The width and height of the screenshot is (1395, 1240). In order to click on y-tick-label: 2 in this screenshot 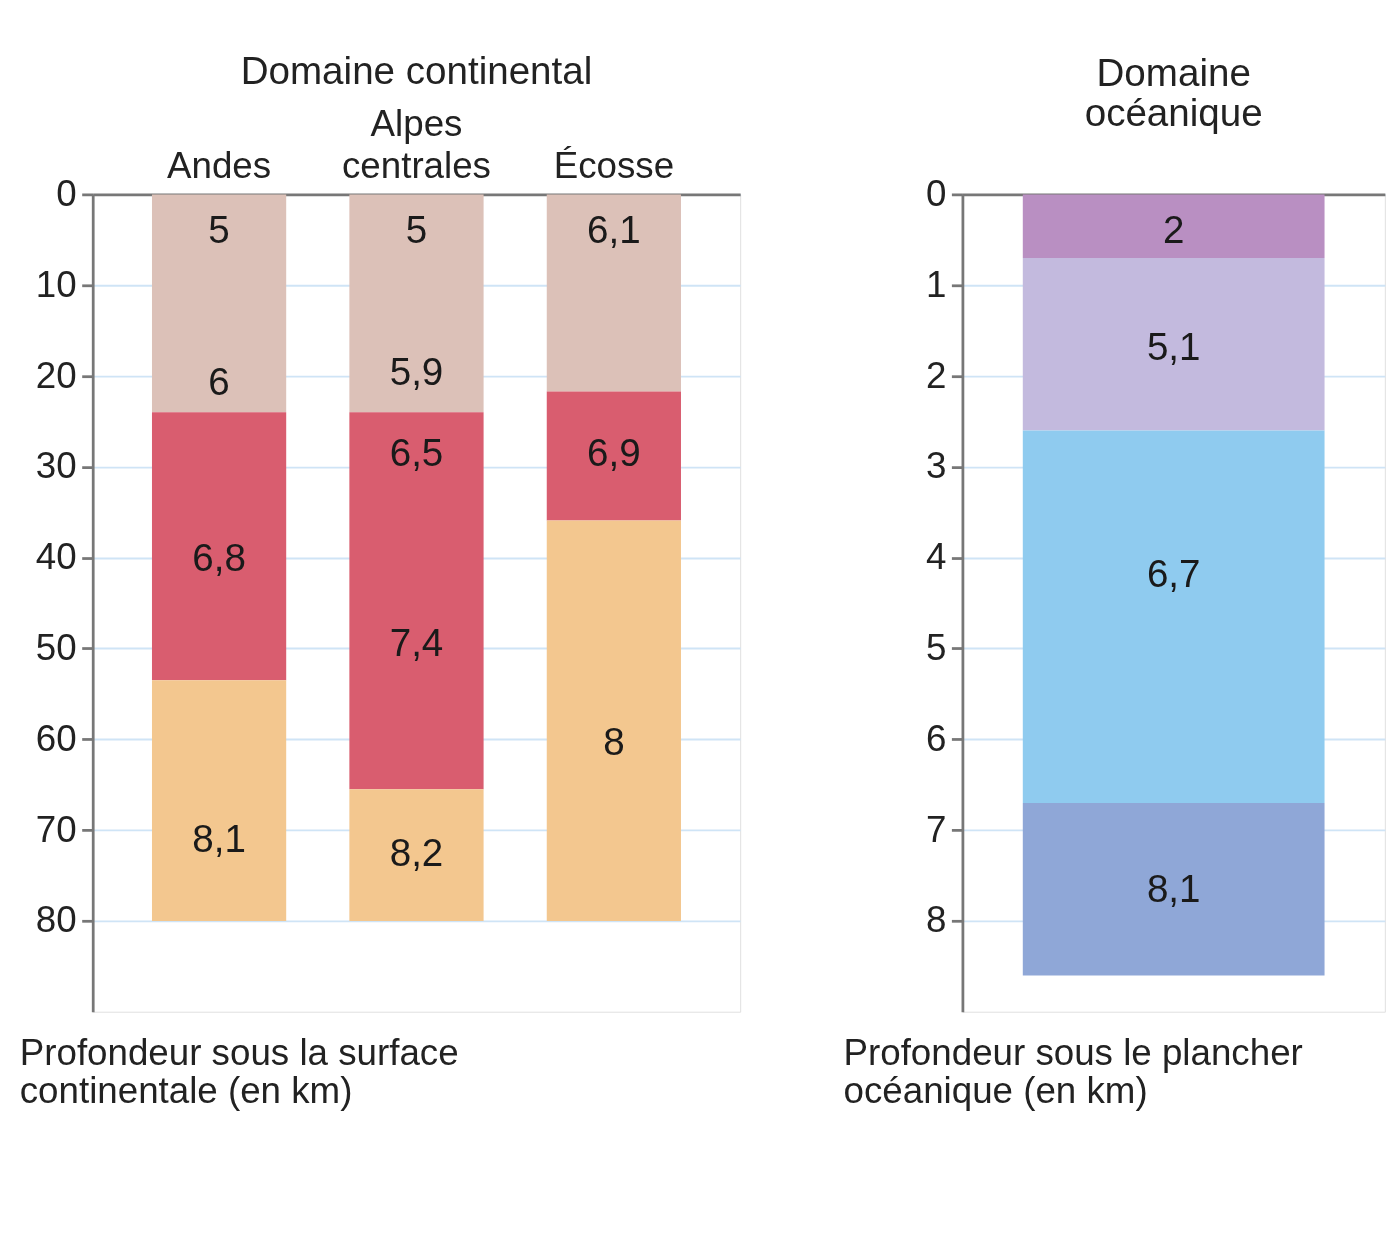, I will do `click(936, 375)`.